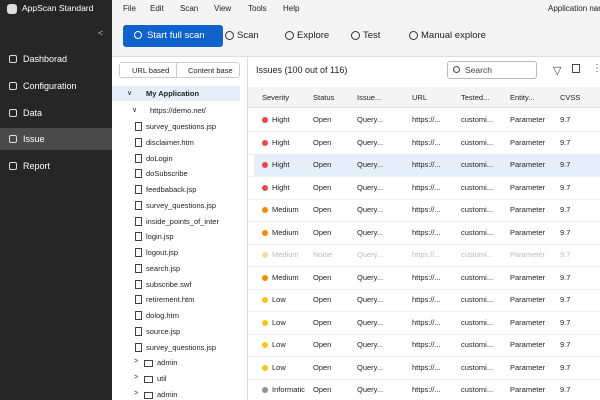 Image resolution: width=600 pixels, height=400 pixels. Describe the element at coordinates (129, 8) in the screenshot. I see `menu-item: File` at that location.